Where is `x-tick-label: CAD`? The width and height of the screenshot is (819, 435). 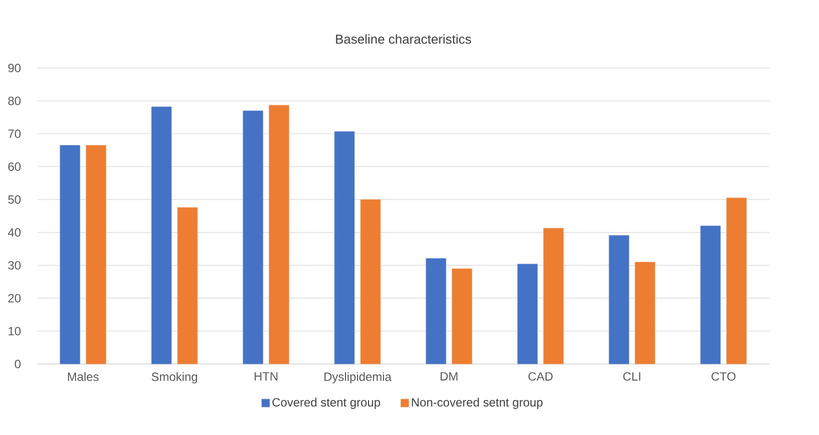
x-tick-label: CAD is located at coordinates (540, 376).